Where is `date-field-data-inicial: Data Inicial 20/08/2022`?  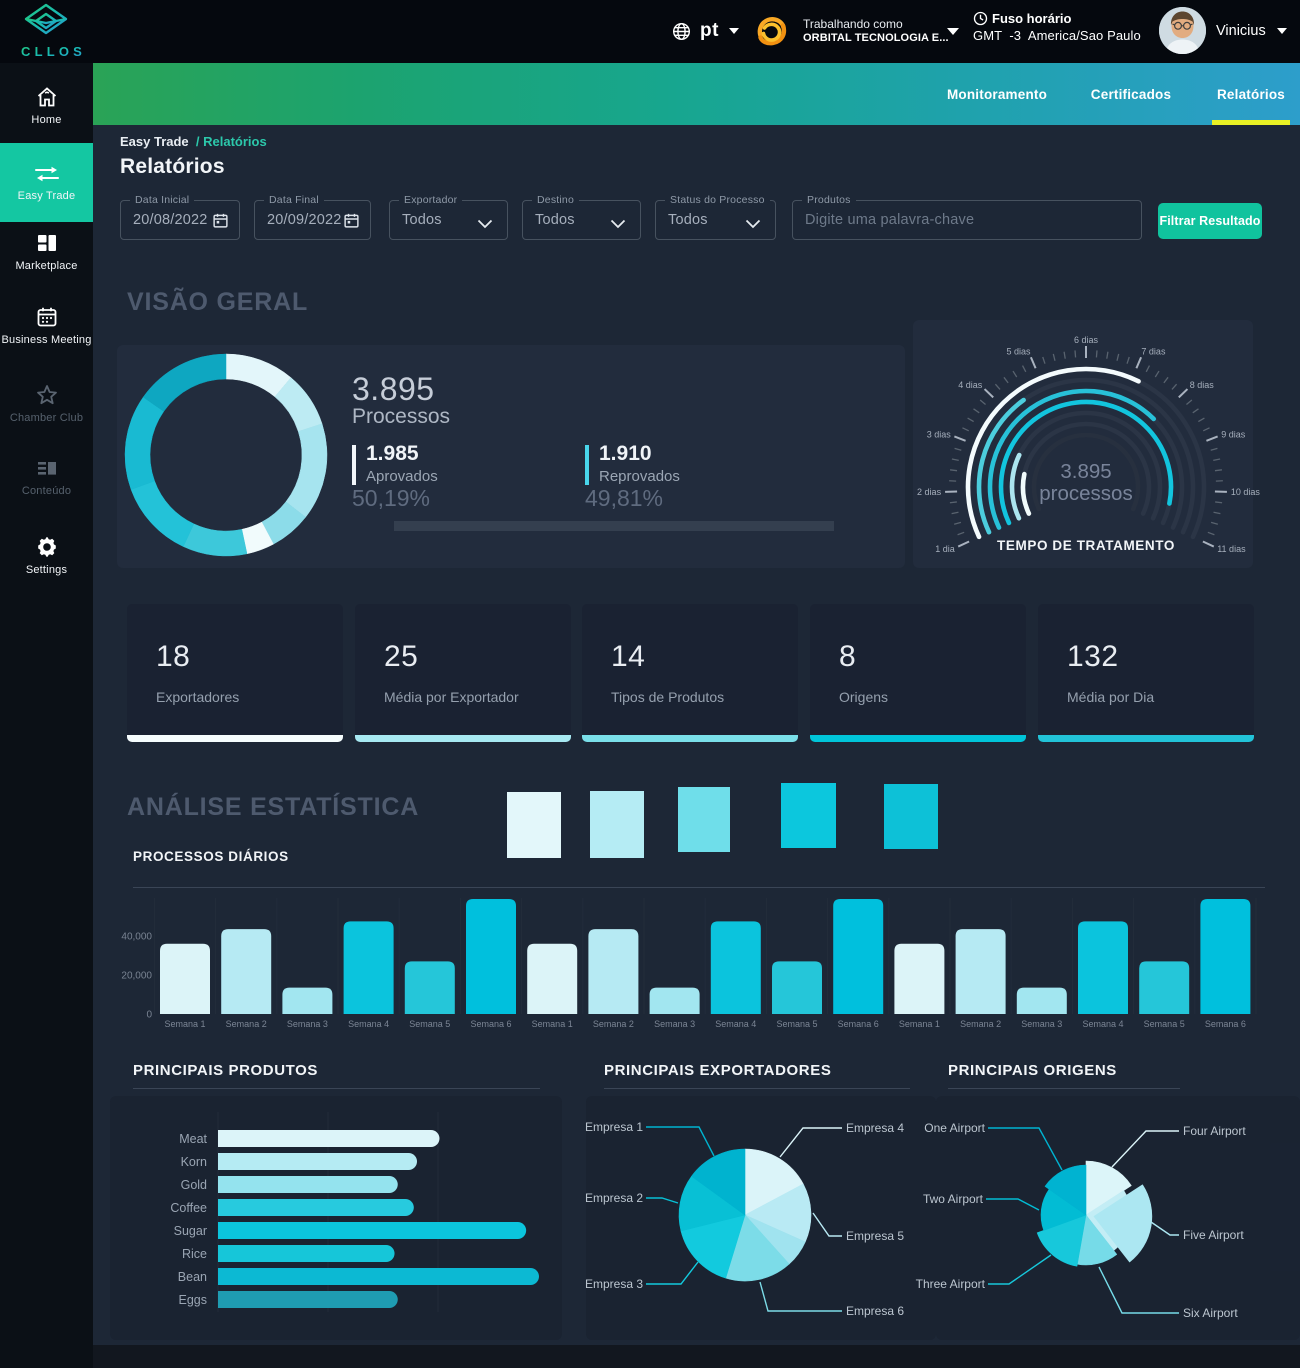
date-field-data-inicial: Data Inicial 20/08/2022 is located at coordinates (180, 217).